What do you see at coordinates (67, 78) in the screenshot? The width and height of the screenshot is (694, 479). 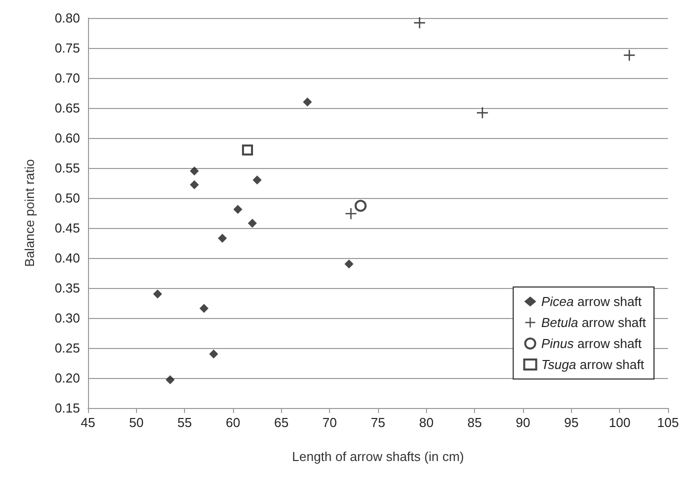 I see `y-tick-label: 0.70` at bounding box center [67, 78].